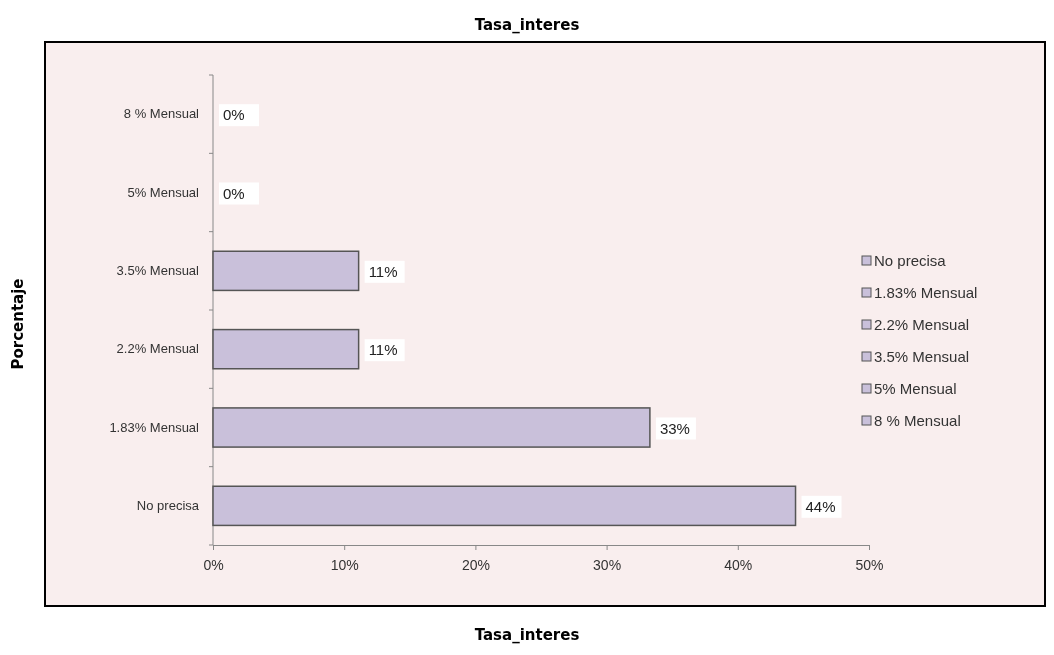 This screenshot has width=1054, height=655. Describe the element at coordinates (674, 428) in the screenshot. I see `data-label: 33%` at that location.